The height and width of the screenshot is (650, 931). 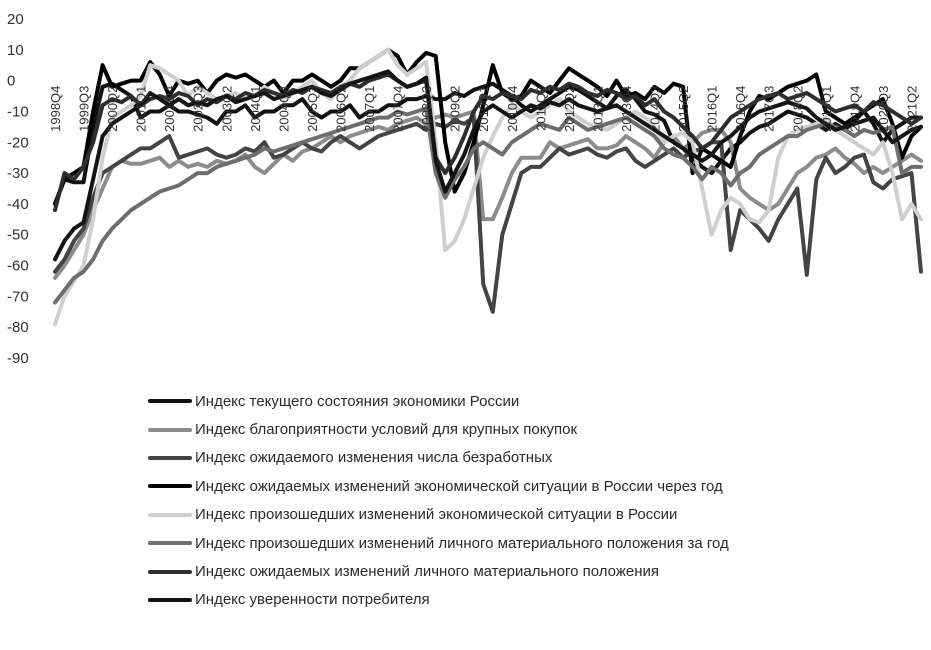 What do you see at coordinates (15, 50) in the screenshot?
I see `y-tick-label: 10` at bounding box center [15, 50].